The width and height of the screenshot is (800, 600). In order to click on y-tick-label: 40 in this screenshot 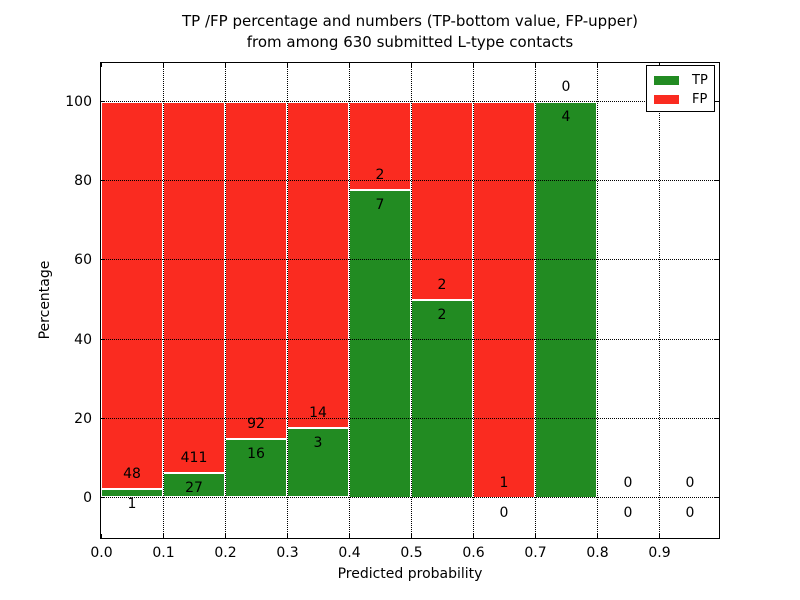, I will do `click(83, 339)`.